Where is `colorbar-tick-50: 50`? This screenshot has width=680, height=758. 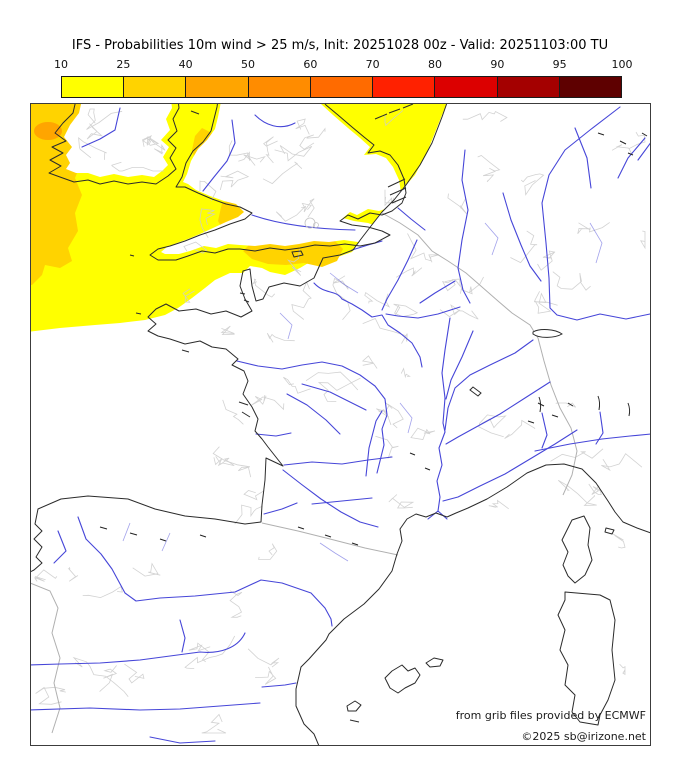
colorbar-tick-50: 50 is located at coordinates (248, 64).